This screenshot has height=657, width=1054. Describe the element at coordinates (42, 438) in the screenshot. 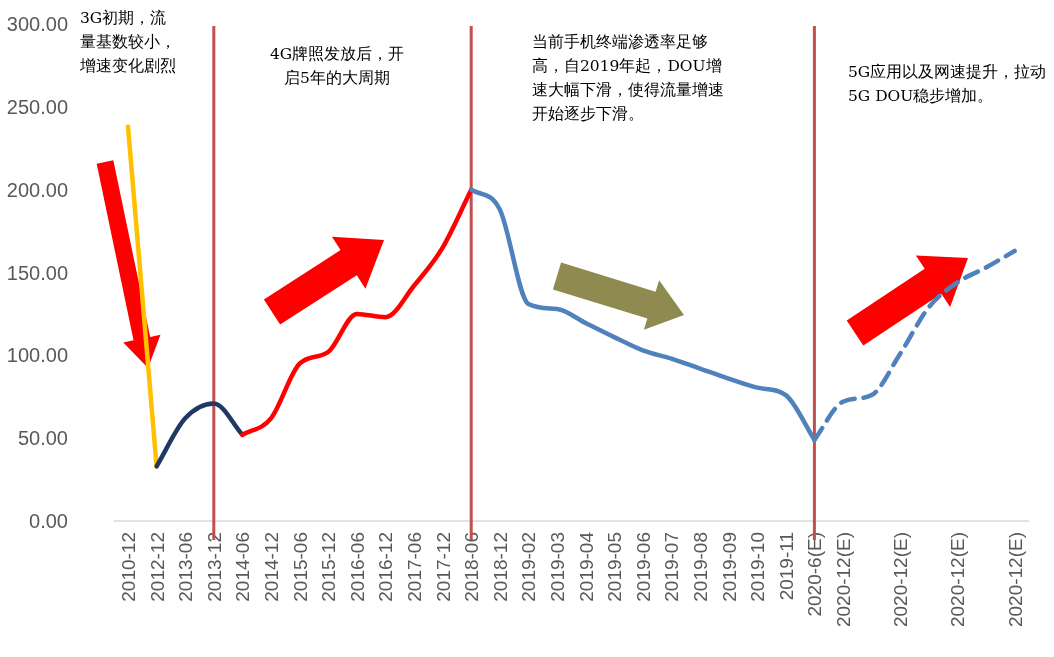

I see `y-tick-label: 50.00` at that location.